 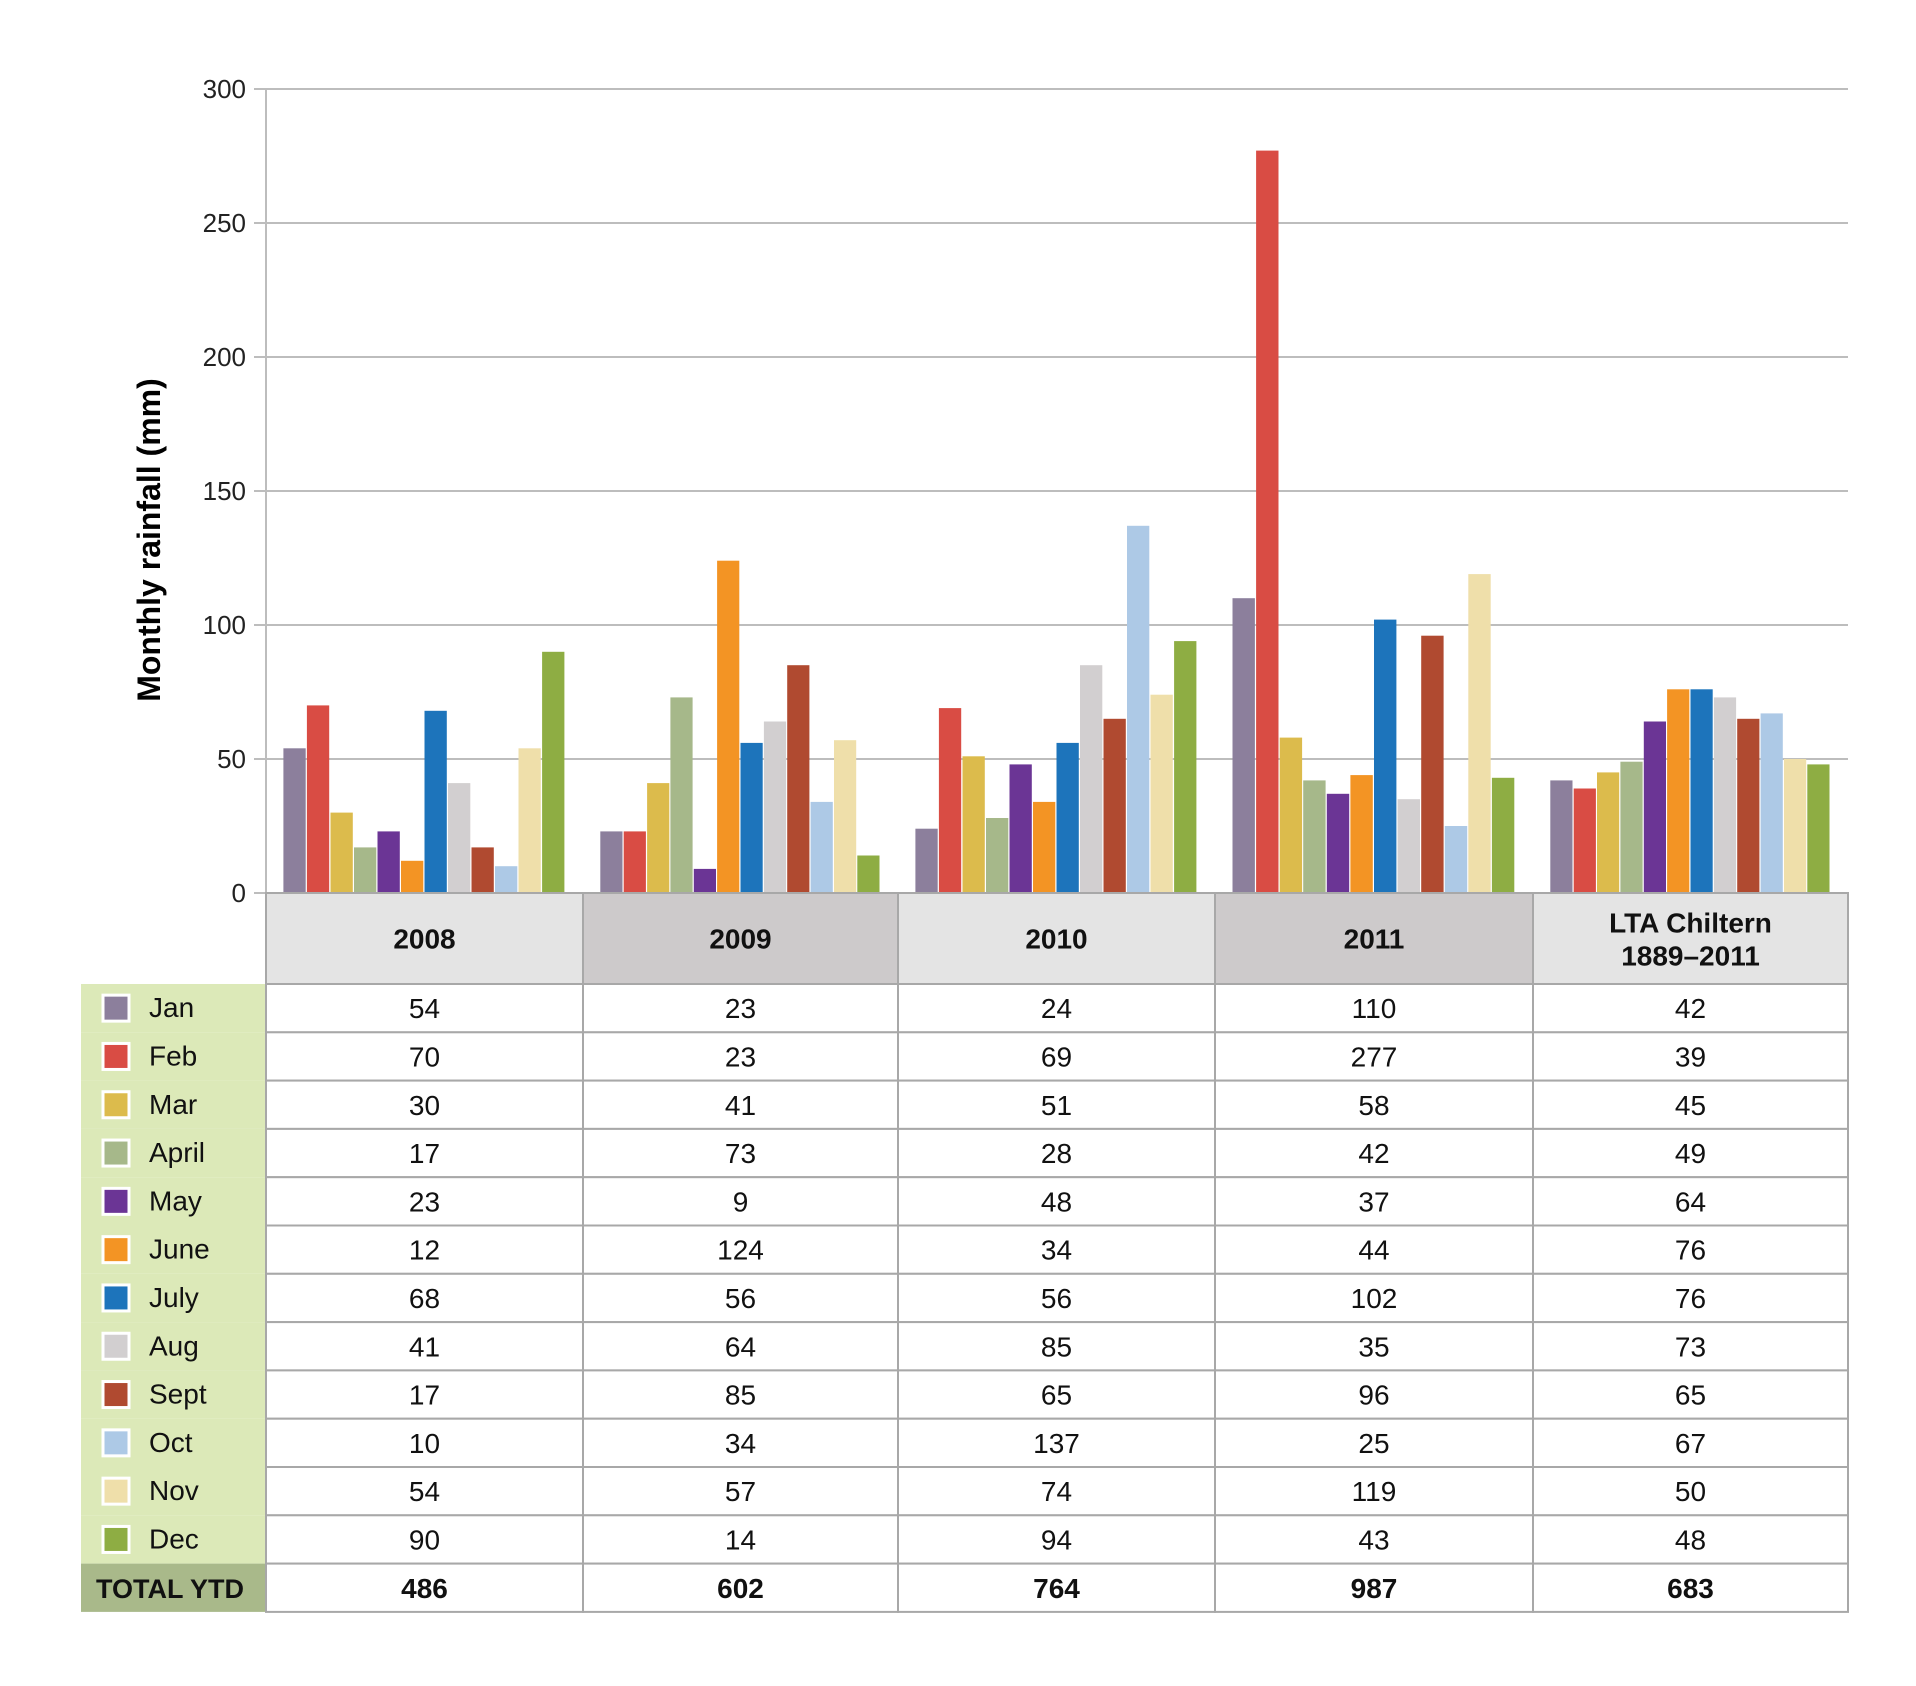 I want to click on y-tick-label: 300, so click(x=224, y=89).